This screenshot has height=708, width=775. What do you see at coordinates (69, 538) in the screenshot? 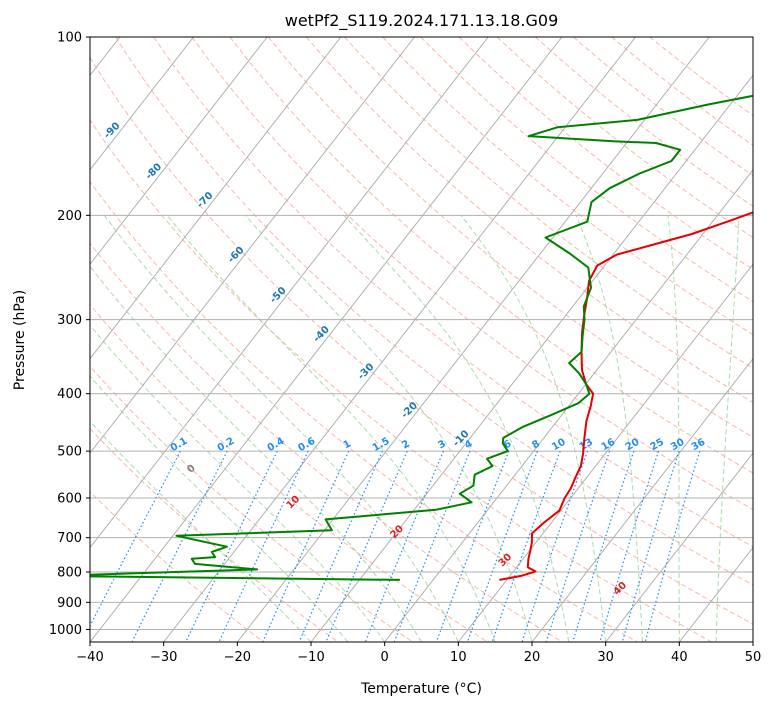
I see `y-tick-label: 700` at bounding box center [69, 538].